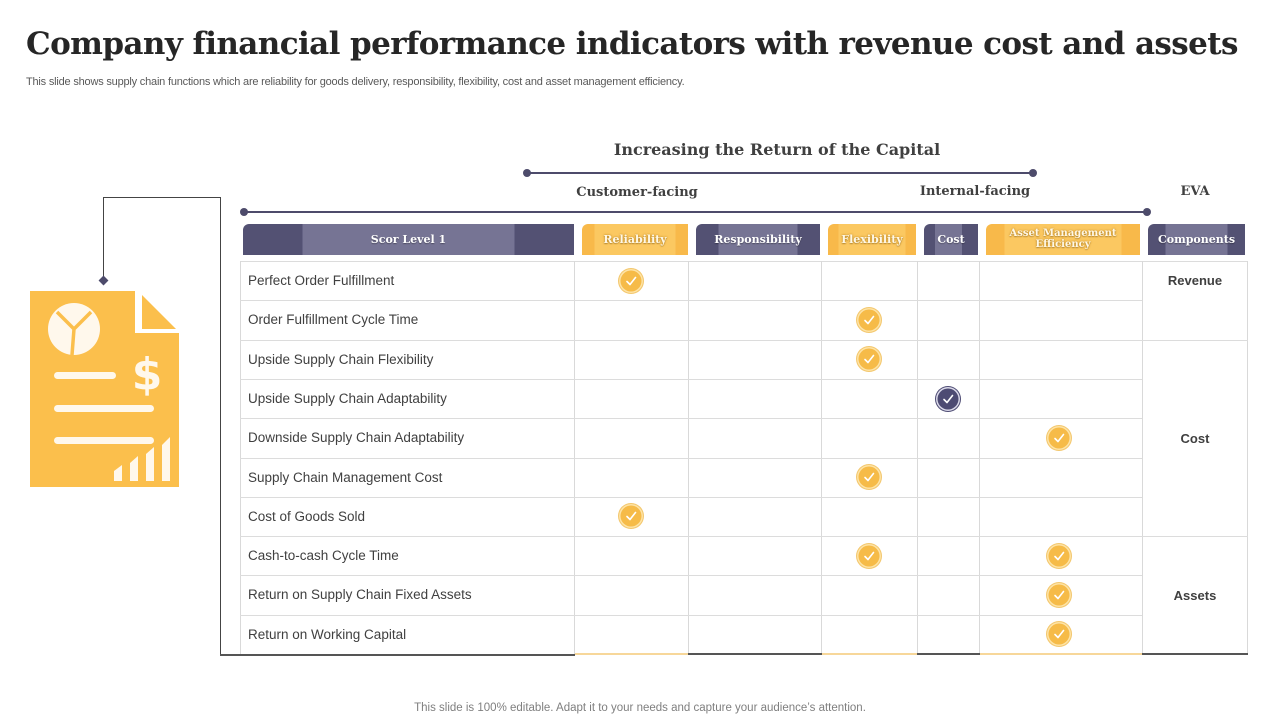 This screenshot has width=1280, height=720. I want to click on customer-facing-label: Customer-facing, so click(637, 192).